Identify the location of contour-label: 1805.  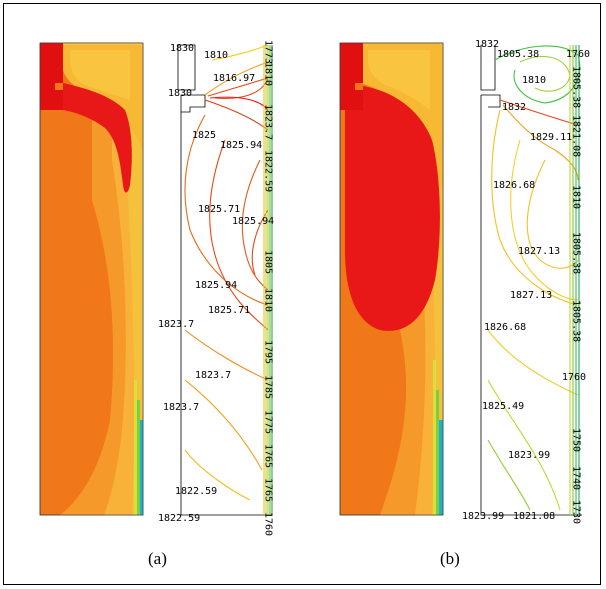
(268, 262).